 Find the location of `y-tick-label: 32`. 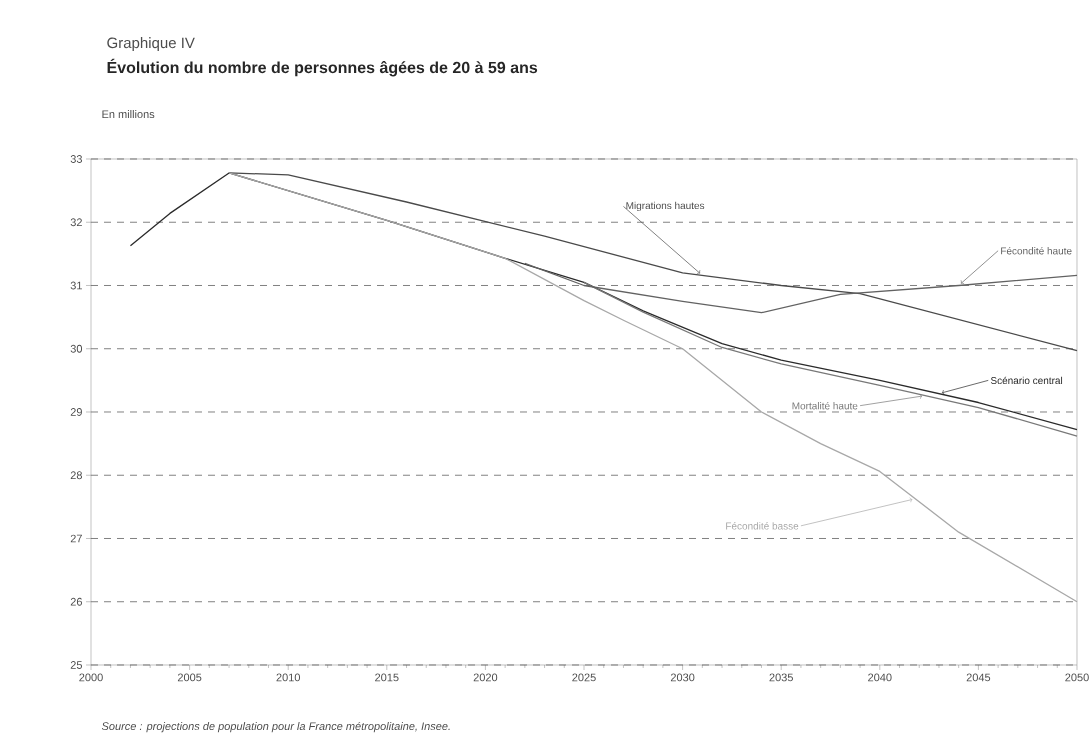

y-tick-label: 32 is located at coordinates (76, 222).